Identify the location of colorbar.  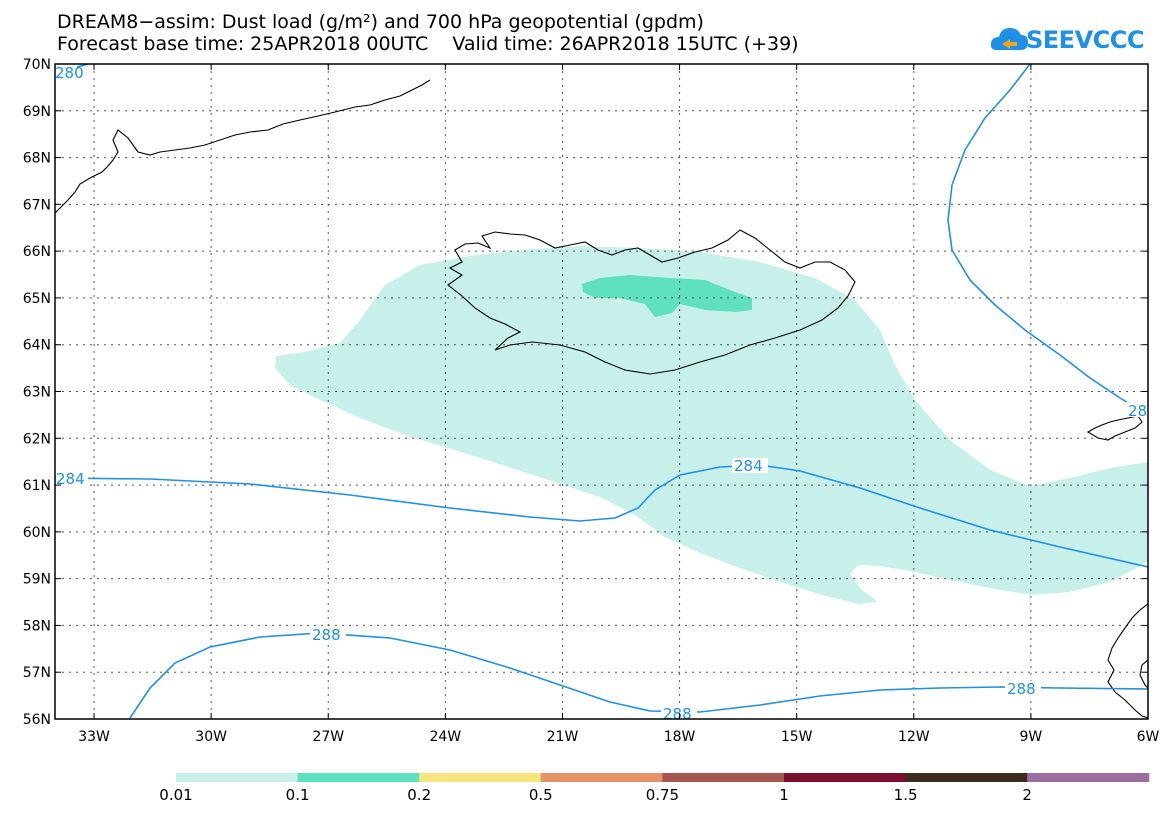
(663, 777).